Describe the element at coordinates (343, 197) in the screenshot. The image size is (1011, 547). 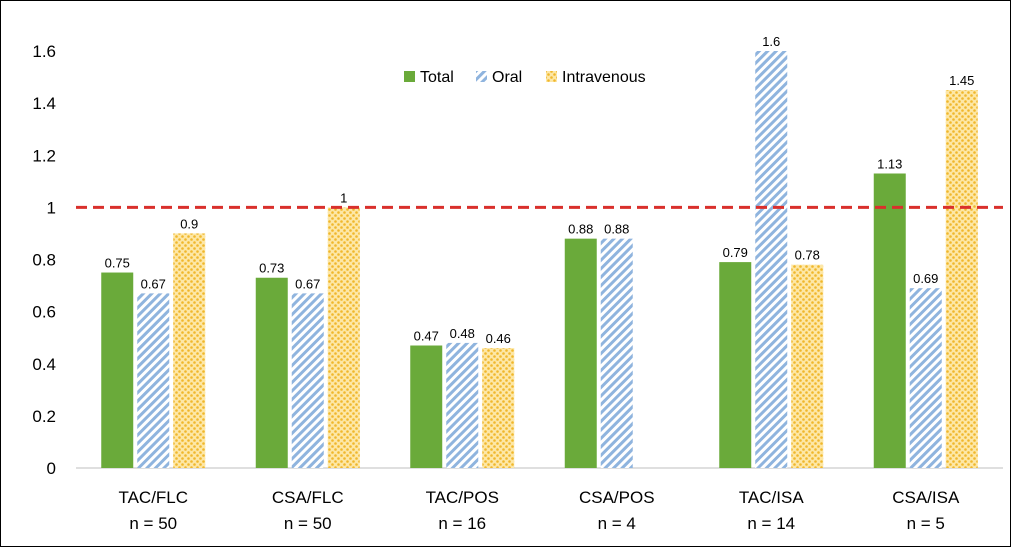
I see `data-label: 1` at that location.